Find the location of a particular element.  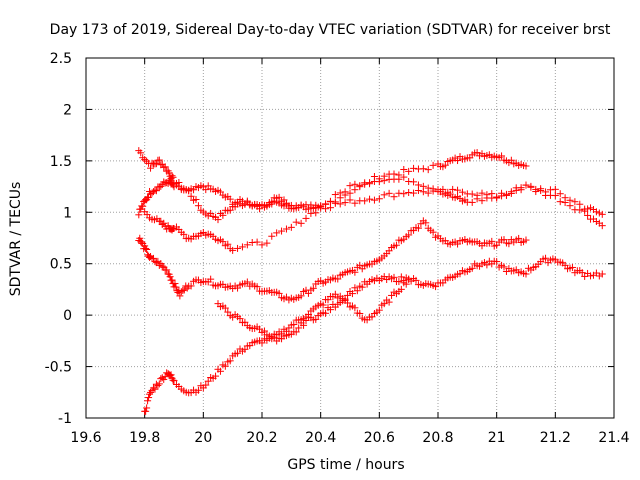

y-tick-label: 0.5 is located at coordinates (61, 265).